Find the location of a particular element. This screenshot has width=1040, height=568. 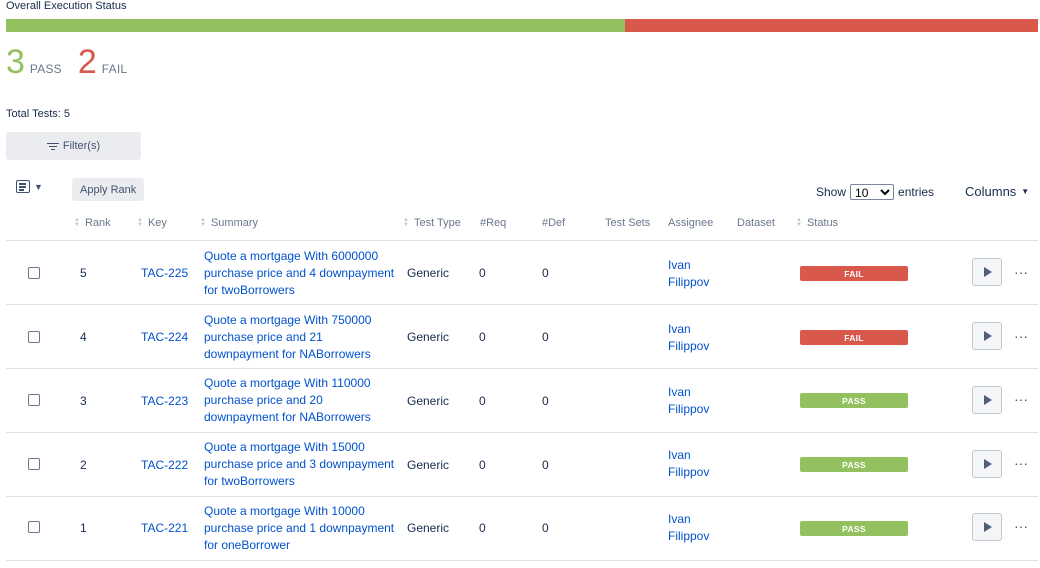

entries-select: 10 is located at coordinates (872, 192).